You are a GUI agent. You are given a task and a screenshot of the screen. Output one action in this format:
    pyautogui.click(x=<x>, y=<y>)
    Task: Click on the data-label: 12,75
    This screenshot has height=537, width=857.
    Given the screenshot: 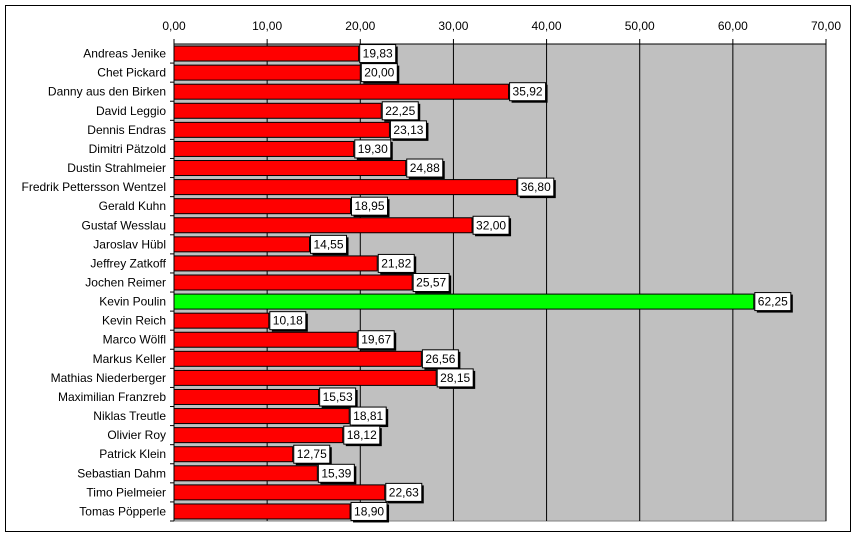 What is the action you would take?
    pyautogui.click(x=312, y=455)
    